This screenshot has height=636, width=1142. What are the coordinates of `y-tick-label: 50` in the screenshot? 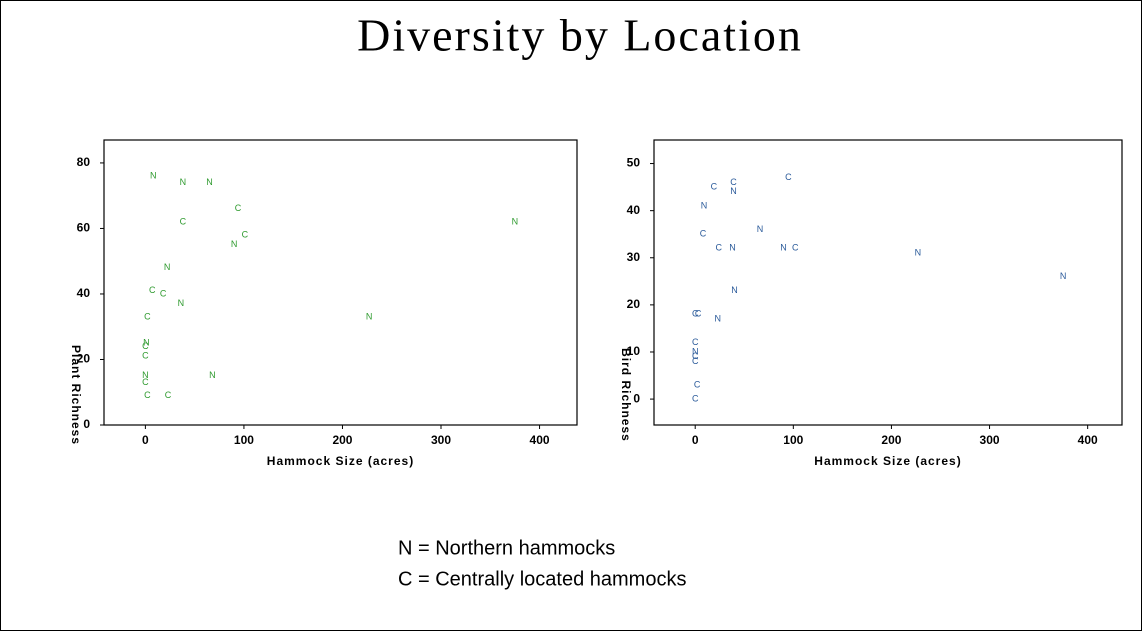 It's located at (634, 163).